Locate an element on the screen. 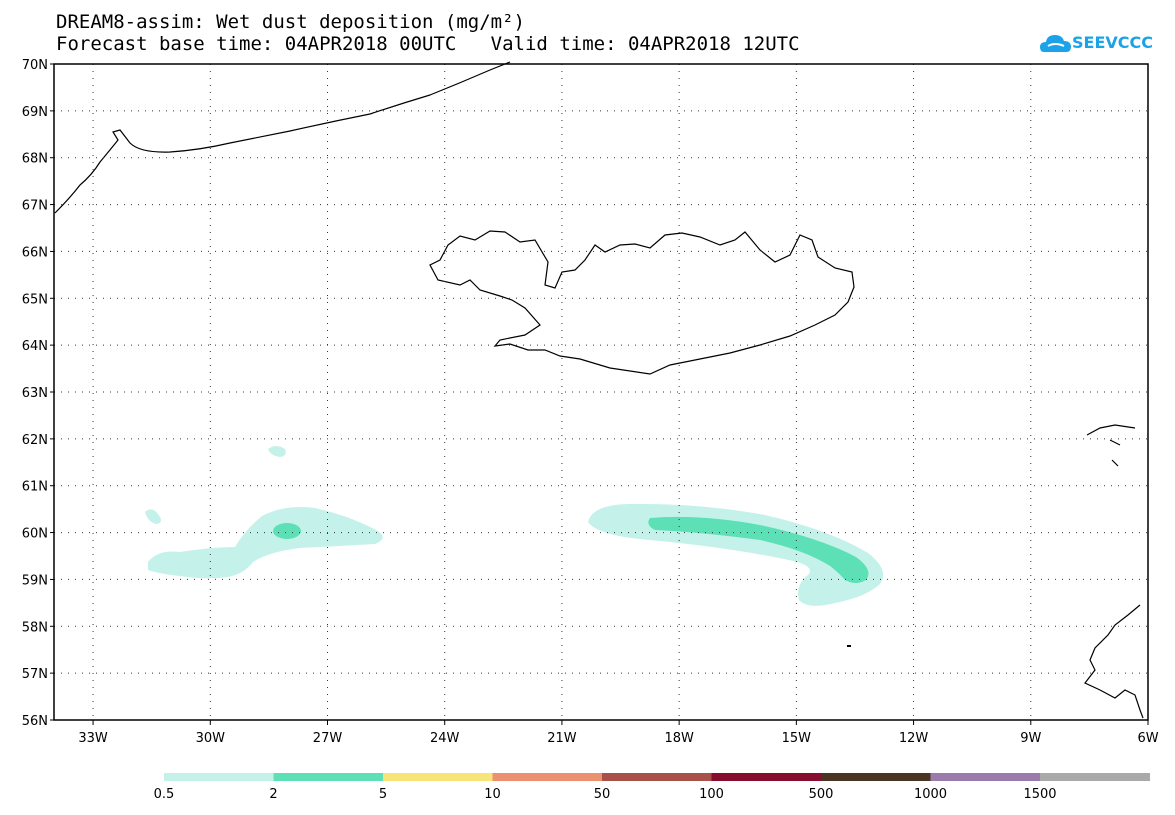  lat-label: 63N is located at coordinates (35, 393).